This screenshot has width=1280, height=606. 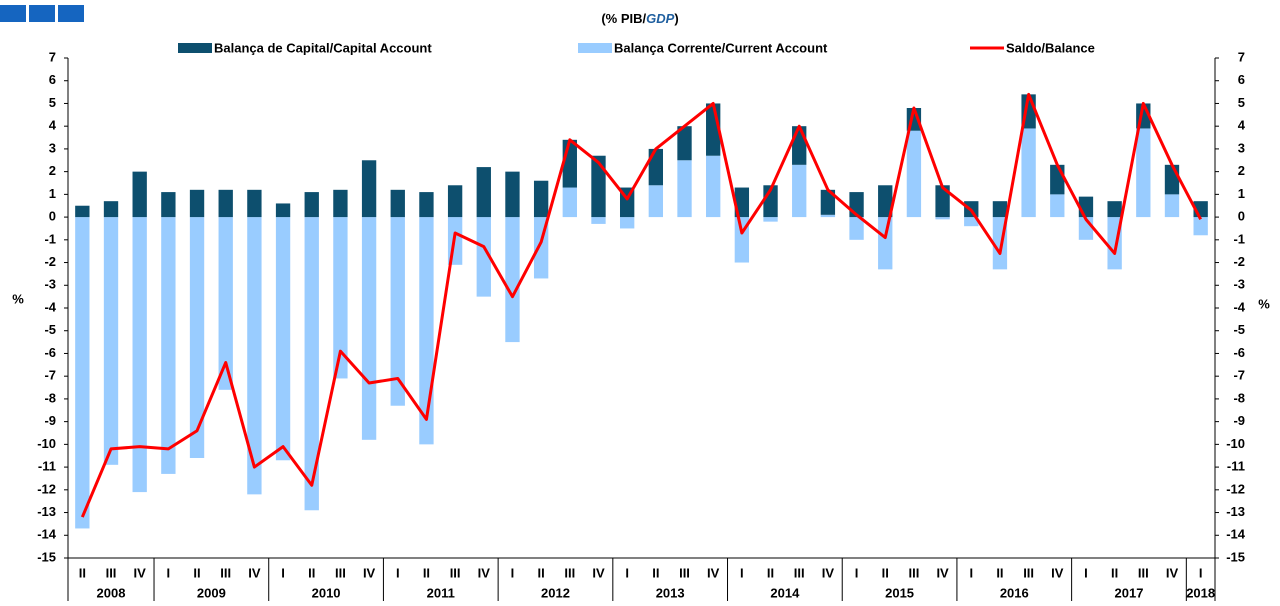 I want to click on y2-tick-label: -7, so click(x=1239, y=375).